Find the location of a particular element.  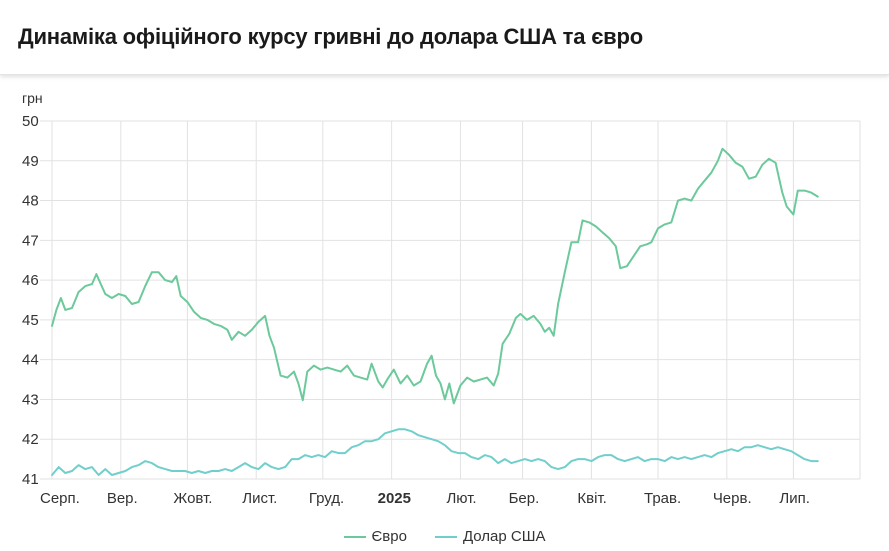

chart-legend: Євро Долар США is located at coordinates (444, 536).